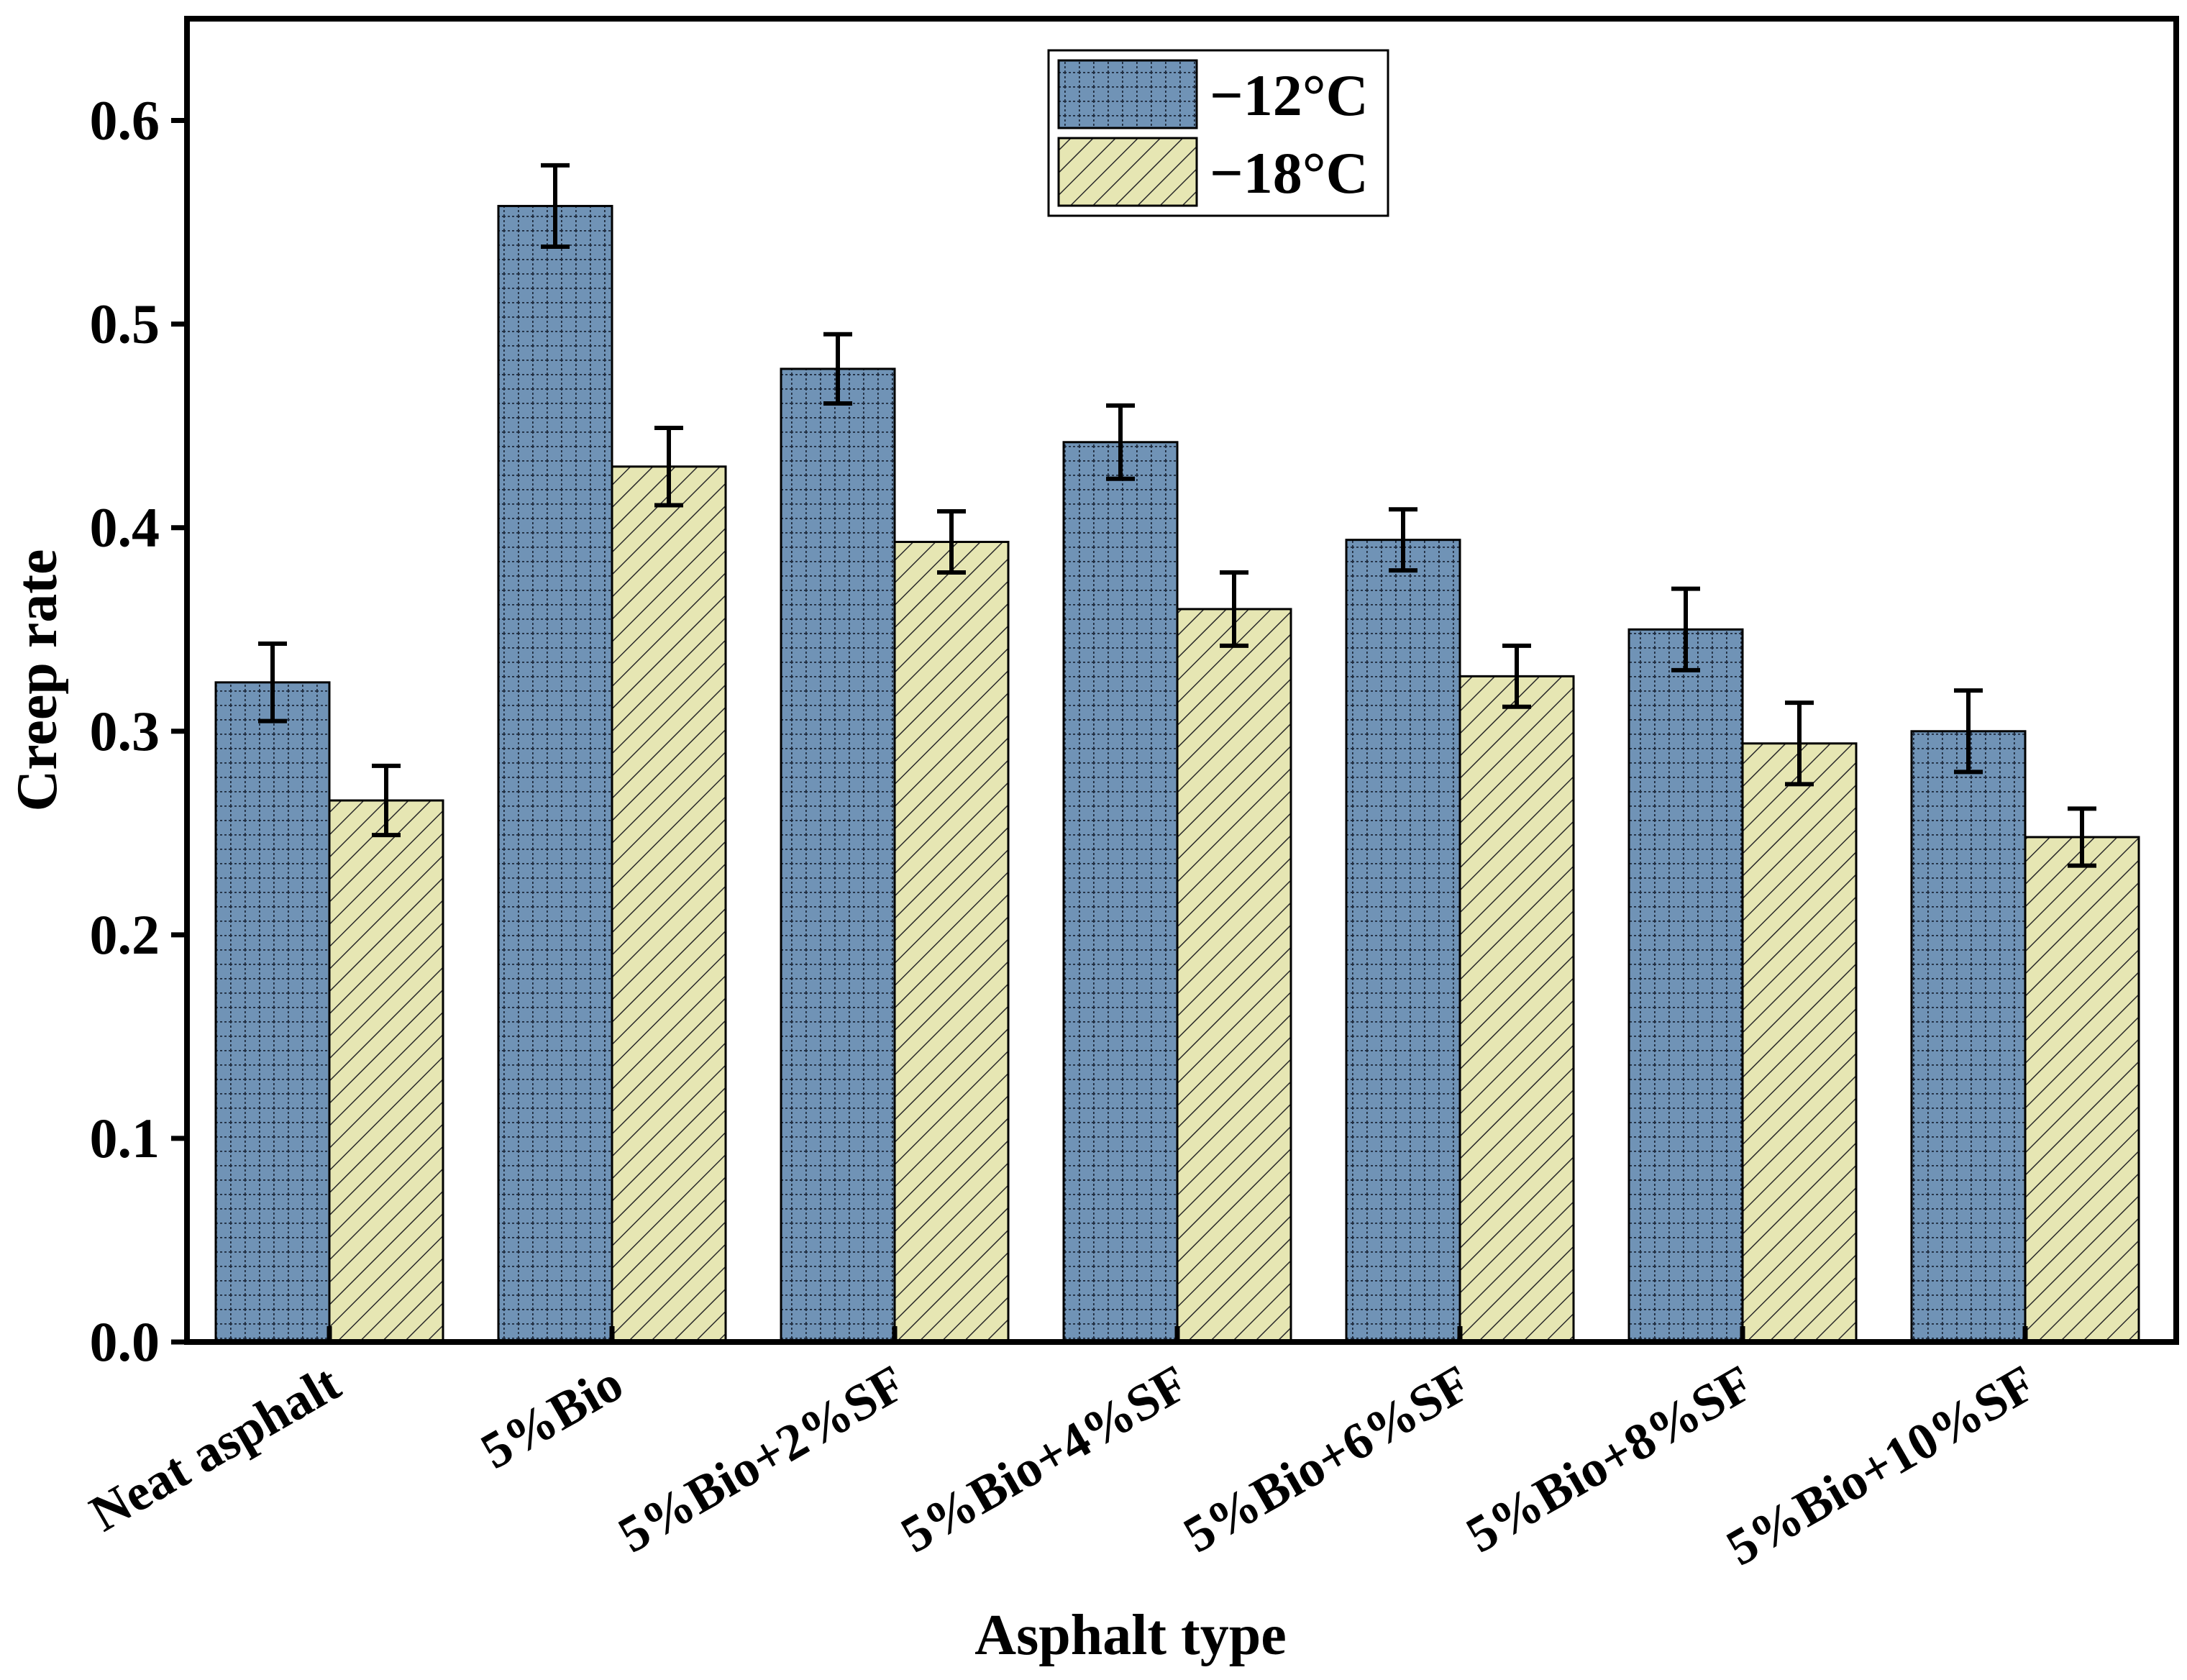 The width and height of the screenshot is (2187, 1680). Describe the element at coordinates (125, 1341) in the screenshot. I see `y-tick-label-0: 0.0` at that location.